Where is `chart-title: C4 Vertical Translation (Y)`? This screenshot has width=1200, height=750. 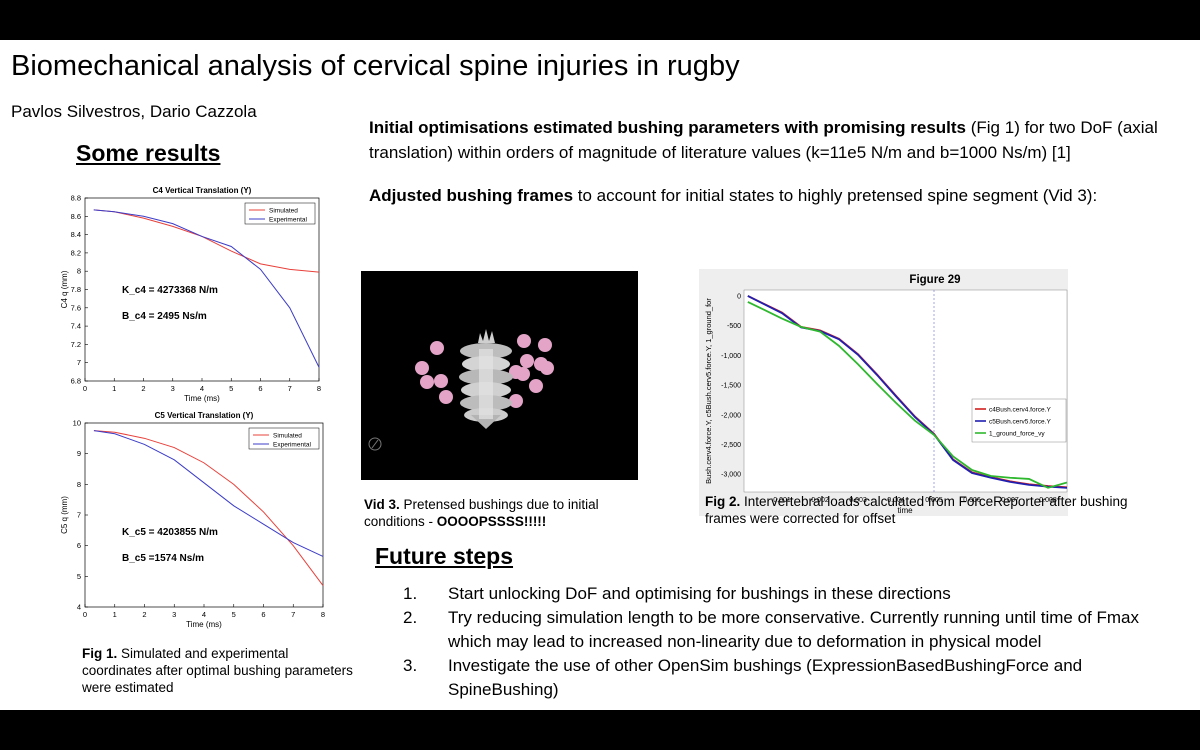
chart-title: C4 Vertical Translation (Y) is located at coordinates (202, 190).